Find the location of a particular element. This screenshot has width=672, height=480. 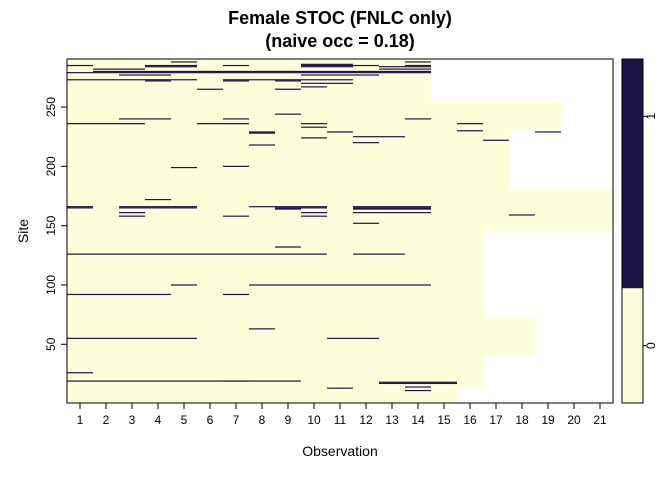

x-tick-label-4: 4 is located at coordinates (158, 420).